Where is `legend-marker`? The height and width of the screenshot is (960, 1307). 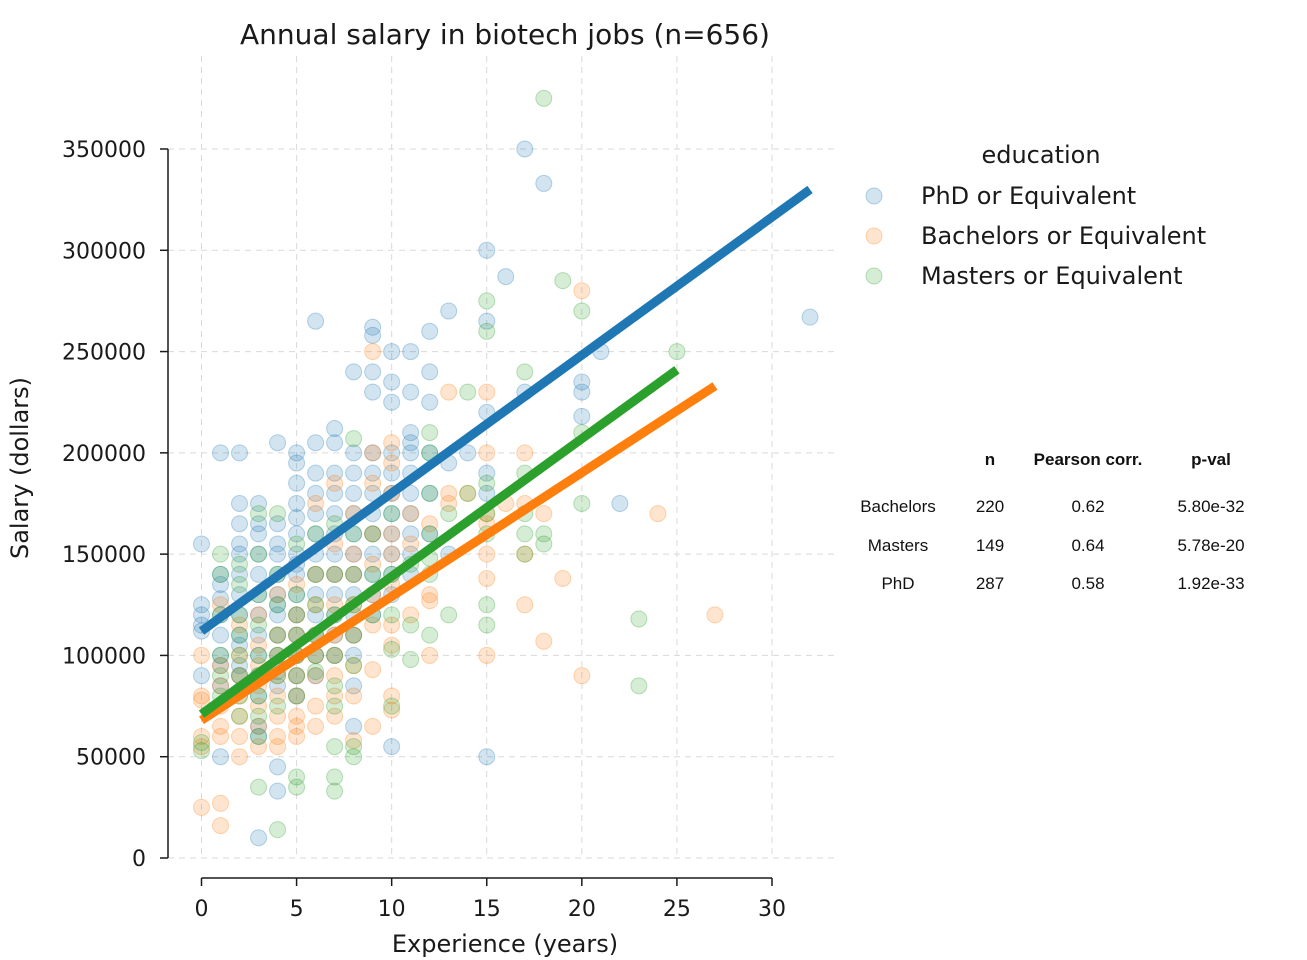
legend-marker is located at coordinates (874, 196).